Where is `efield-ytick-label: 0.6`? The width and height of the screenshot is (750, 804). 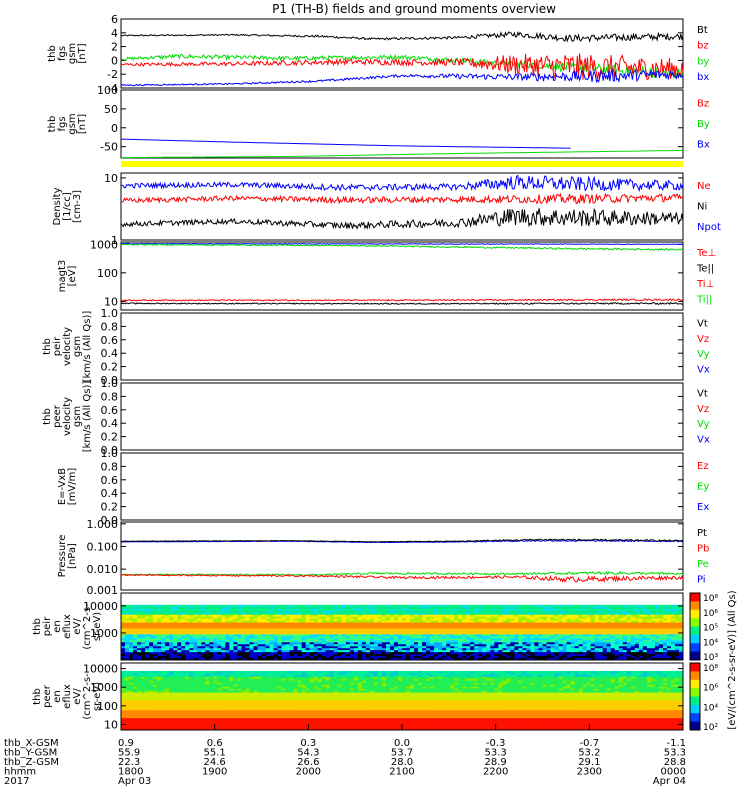 efield-ytick-label: 0.6 is located at coordinates (110, 480).